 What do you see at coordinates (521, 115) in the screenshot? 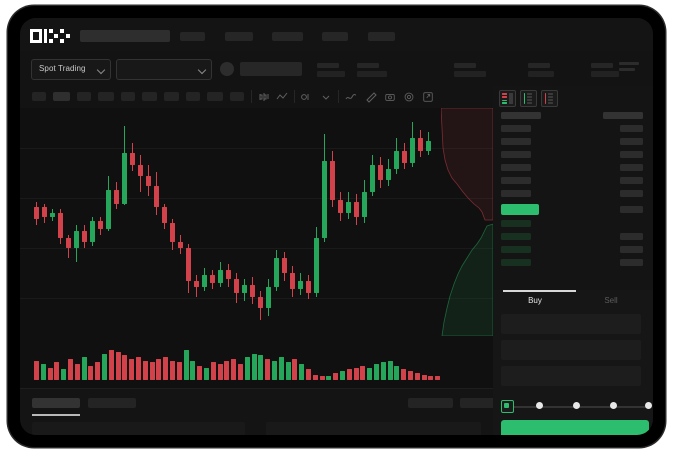
I see `orderbook-header-left` at bounding box center [521, 115].